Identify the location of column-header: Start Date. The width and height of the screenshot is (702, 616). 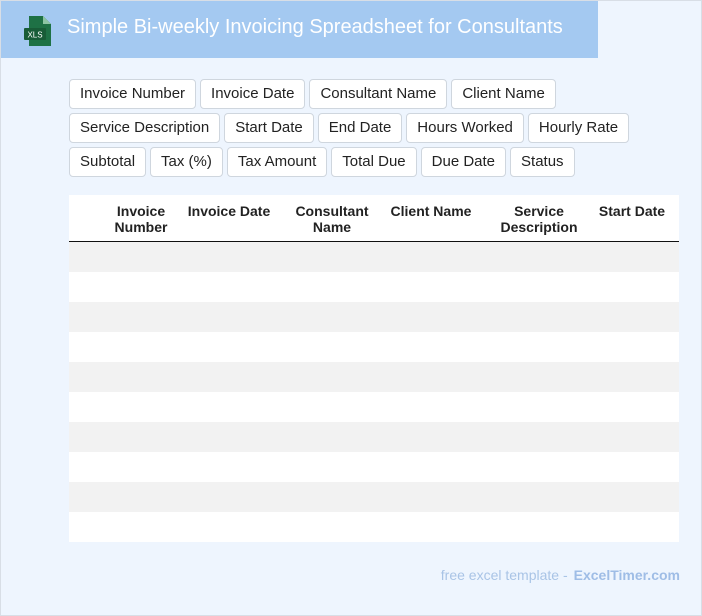
(632, 211).